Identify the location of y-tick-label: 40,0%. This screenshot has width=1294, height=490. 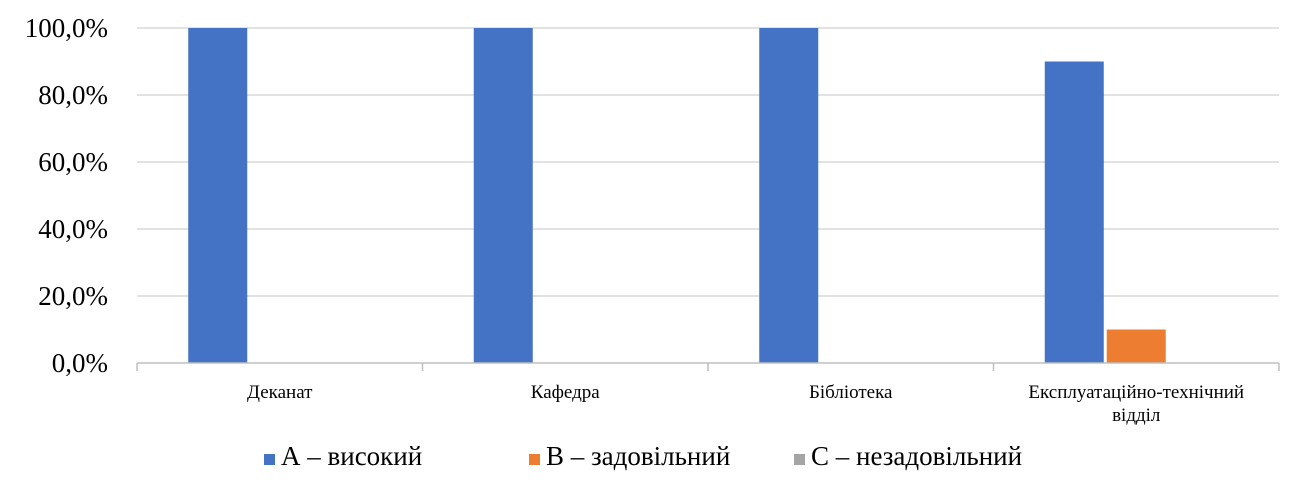
(73, 229).